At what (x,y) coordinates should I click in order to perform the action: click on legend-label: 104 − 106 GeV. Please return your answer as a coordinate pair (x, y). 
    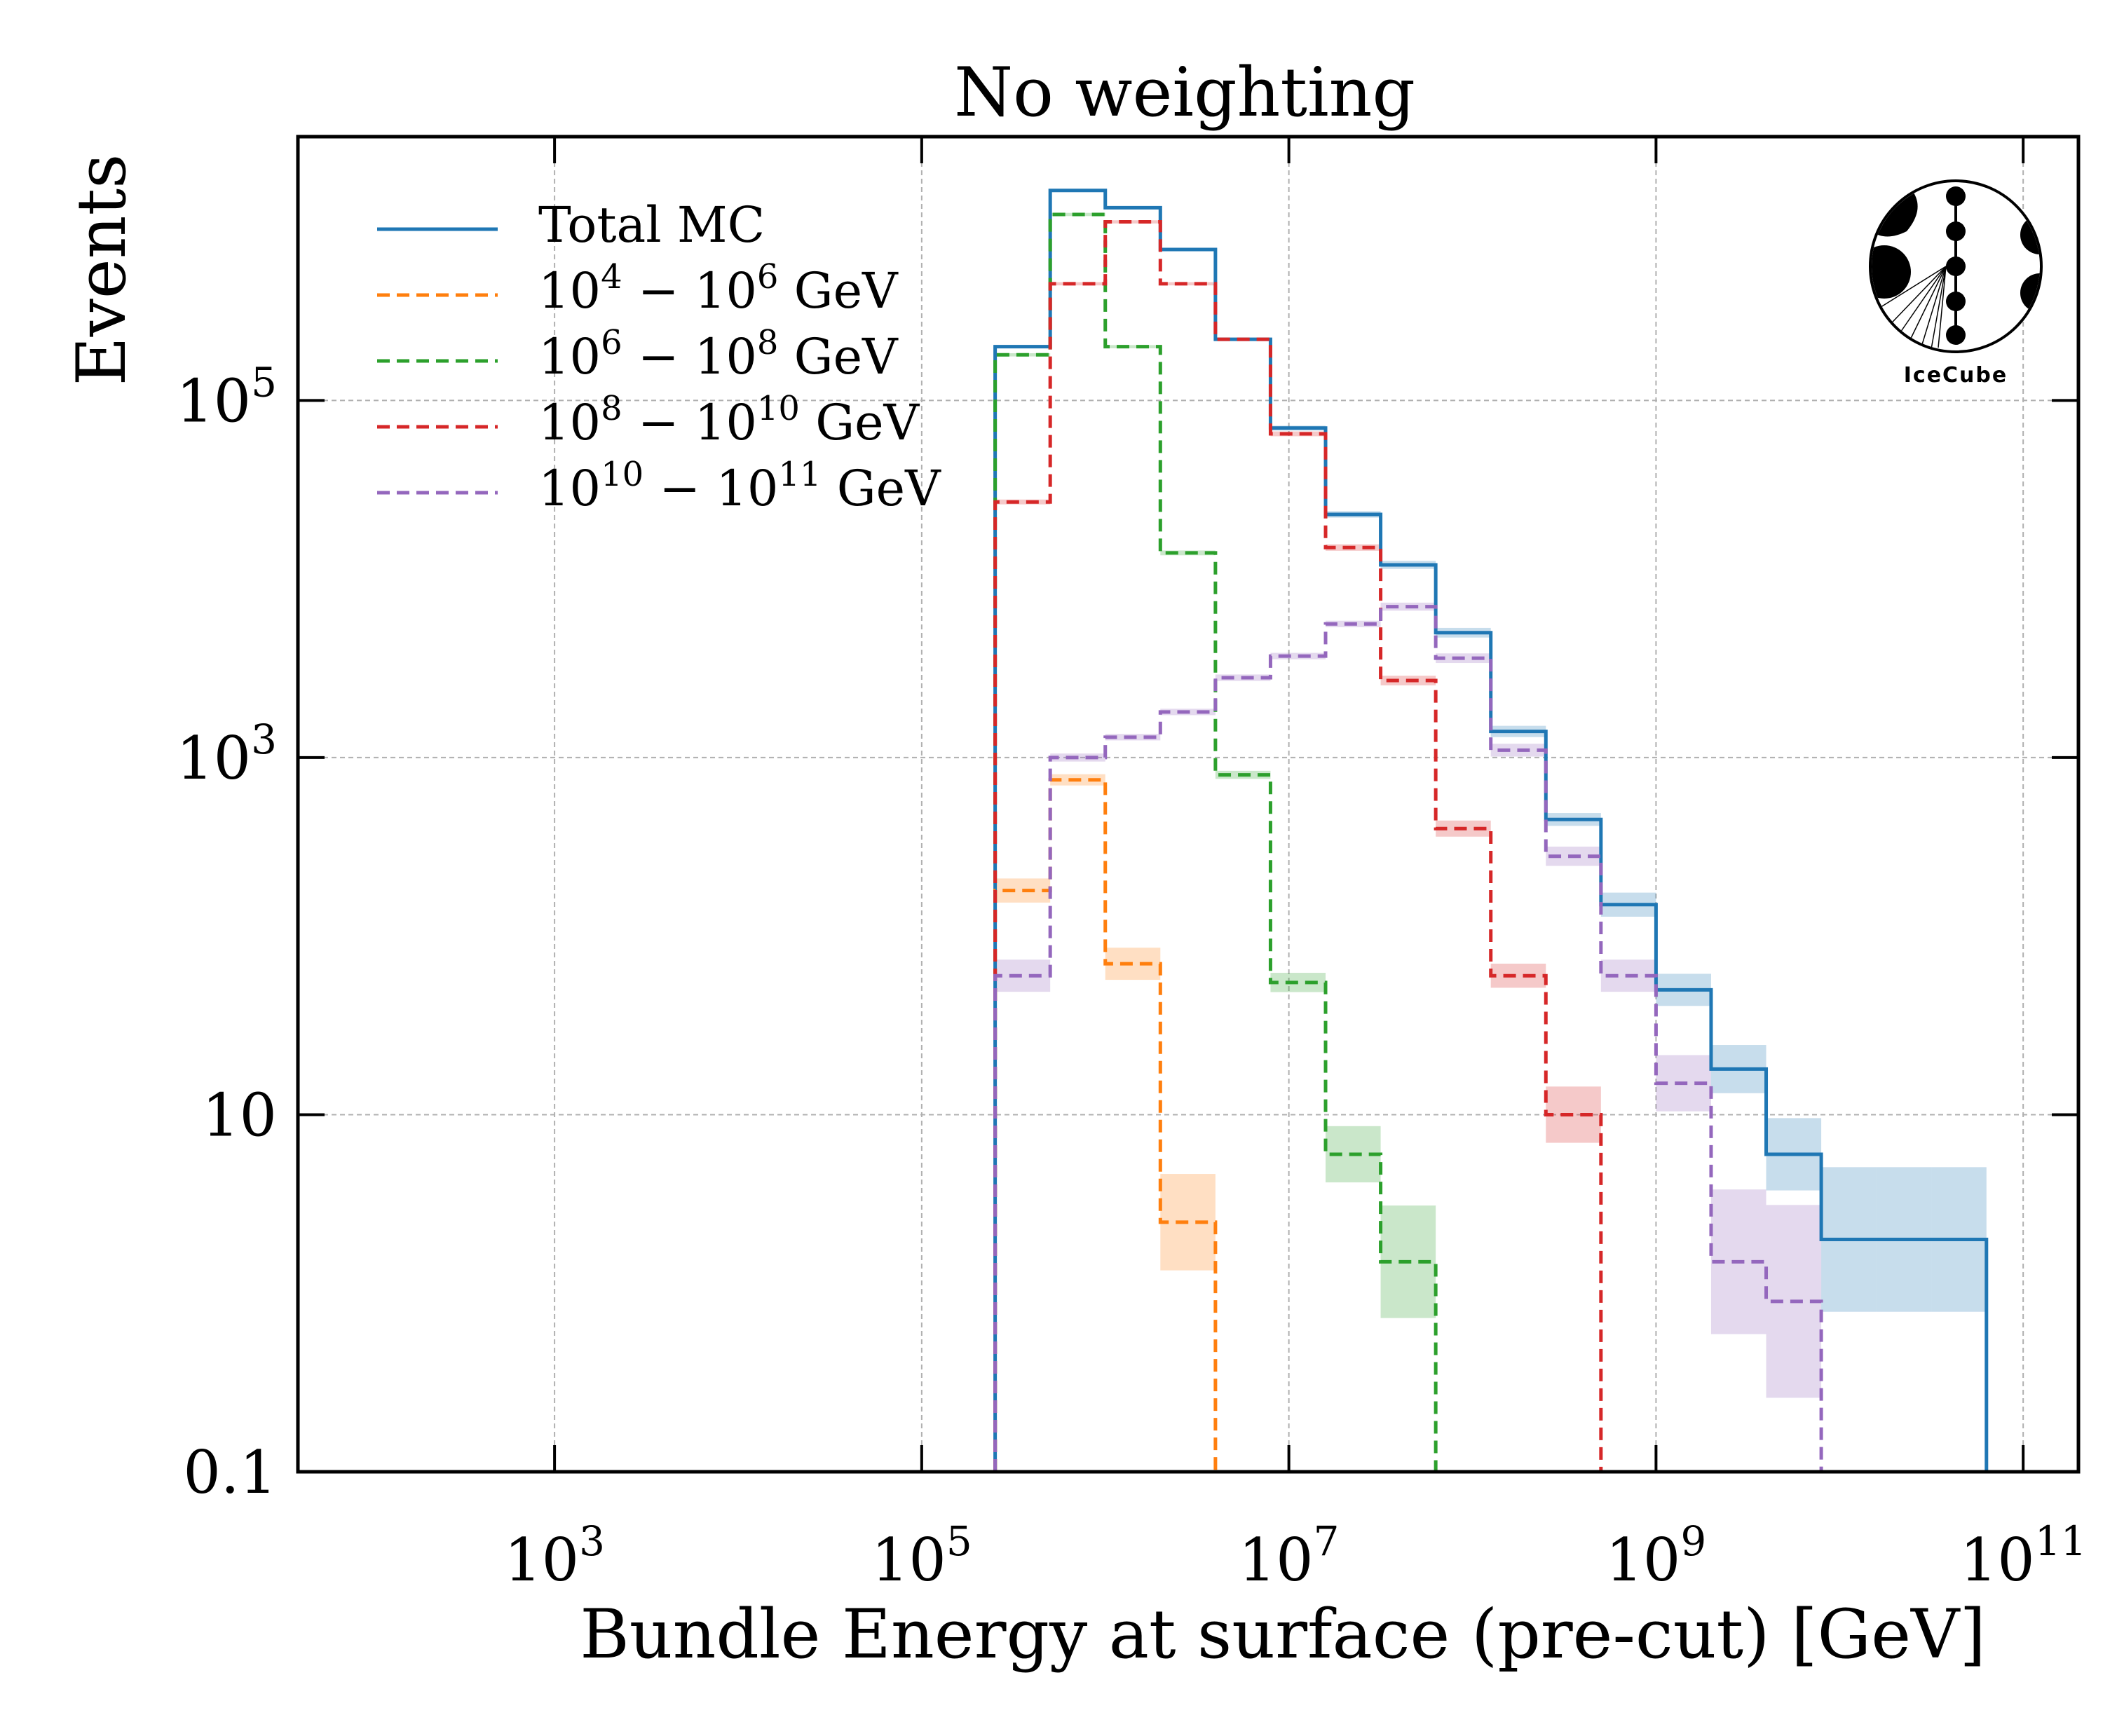
    Looking at the image, I should click on (718, 288).